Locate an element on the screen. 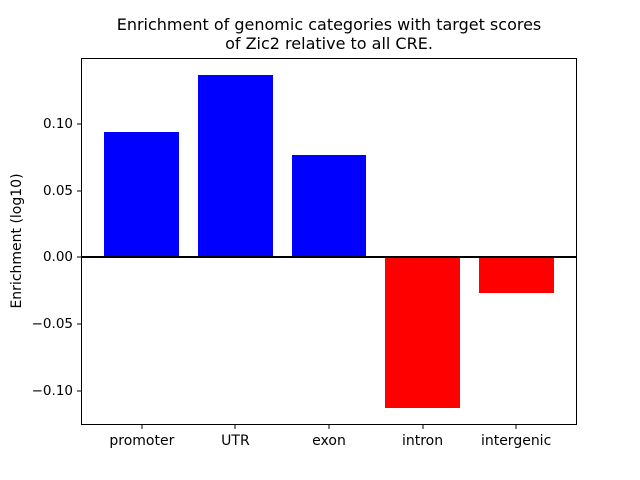 The width and height of the screenshot is (640, 480). x-tick-label-exon: exon is located at coordinates (329, 441).